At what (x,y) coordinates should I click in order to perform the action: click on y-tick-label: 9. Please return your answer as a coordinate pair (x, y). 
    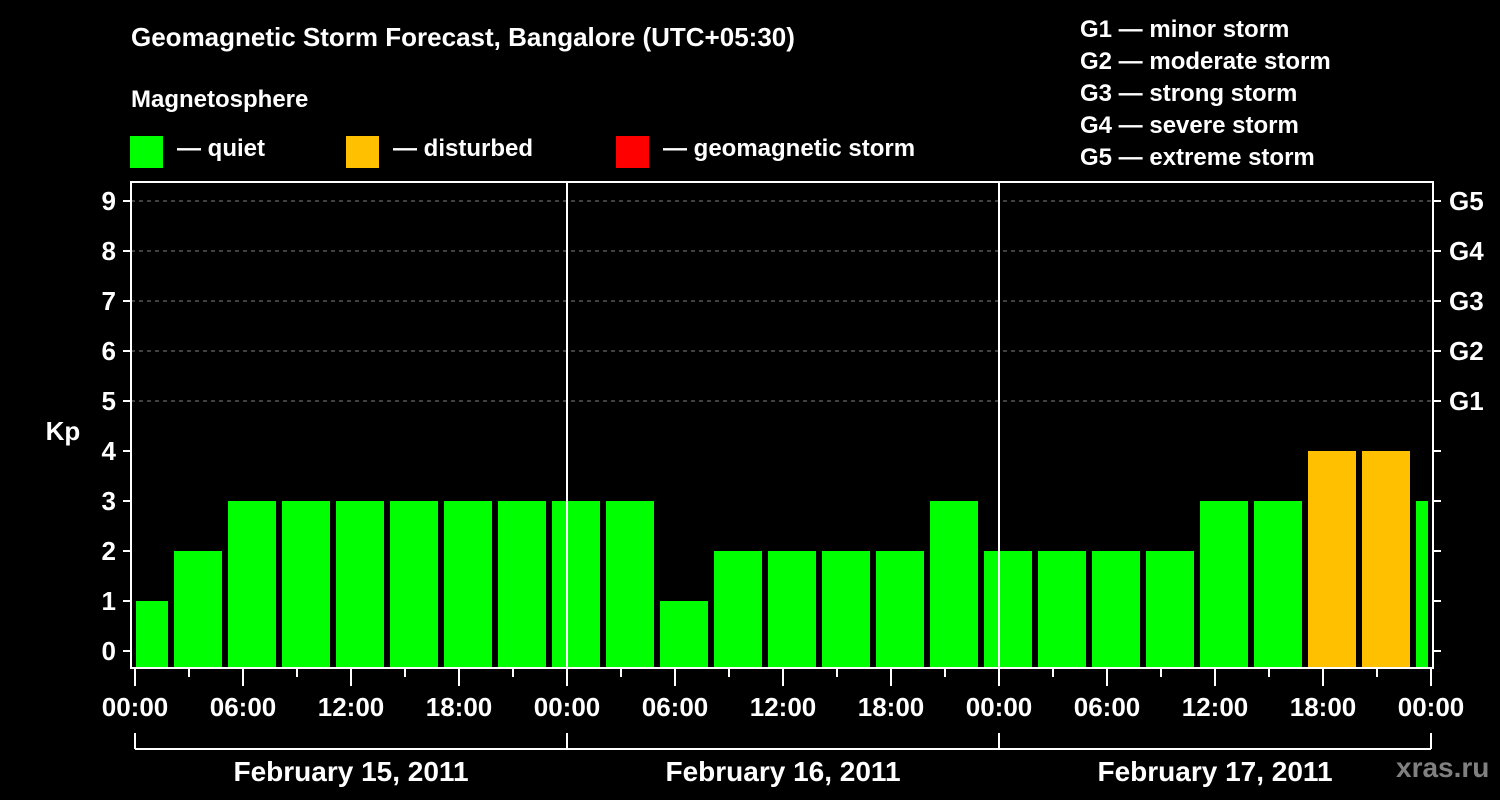
    Looking at the image, I should click on (109, 201).